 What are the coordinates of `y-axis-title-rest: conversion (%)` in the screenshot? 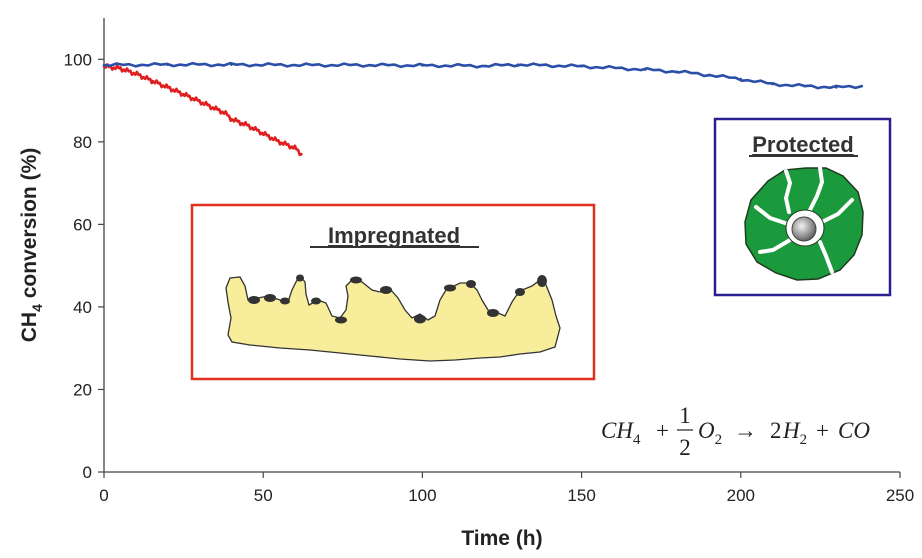 It's located at (29, 226).